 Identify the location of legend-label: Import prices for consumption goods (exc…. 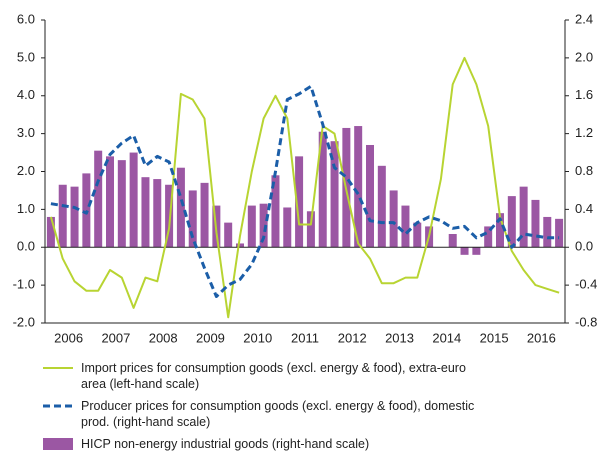
(273, 376).